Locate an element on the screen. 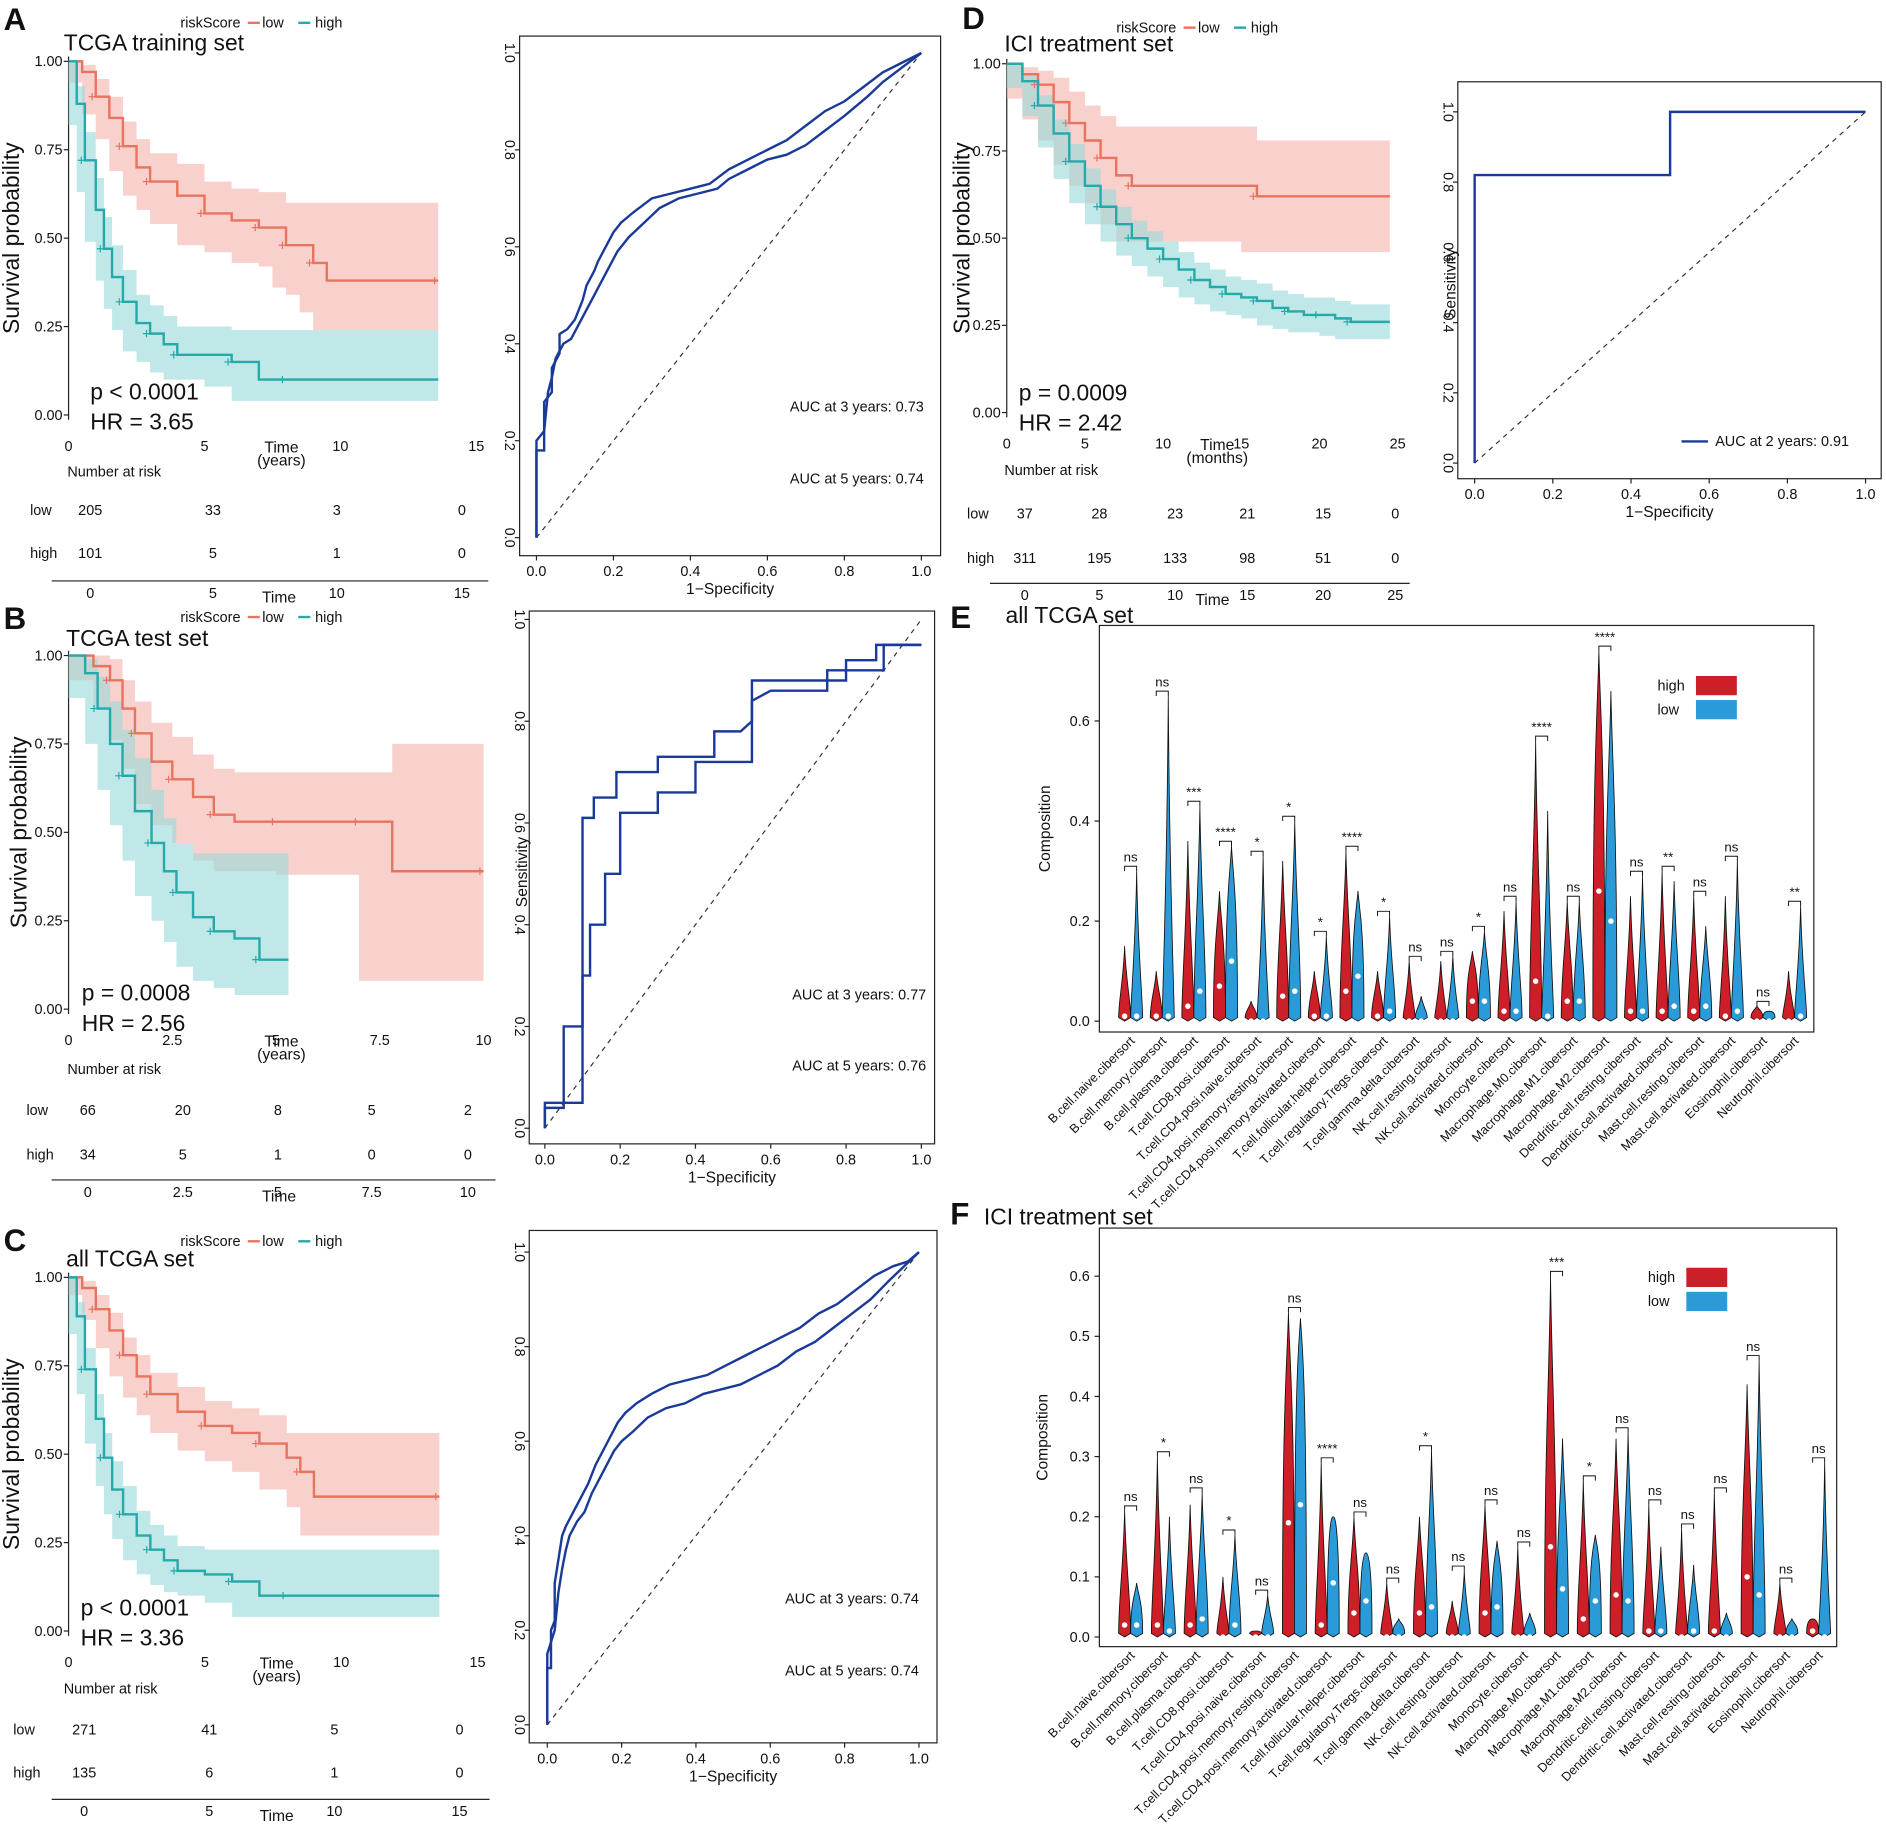  x-tick-label: 0.6 is located at coordinates (1709, 495).